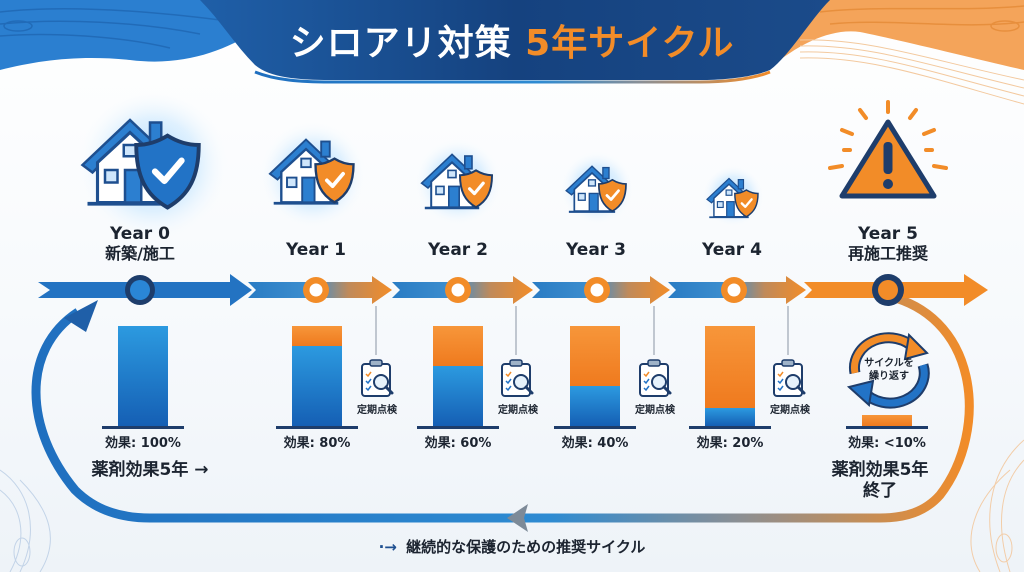 Image resolution: width=1024 pixels, height=572 pixels. What do you see at coordinates (887, 443) in the screenshot?
I see `effect-label-5: 効果: <10%` at bounding box center [887, 443].